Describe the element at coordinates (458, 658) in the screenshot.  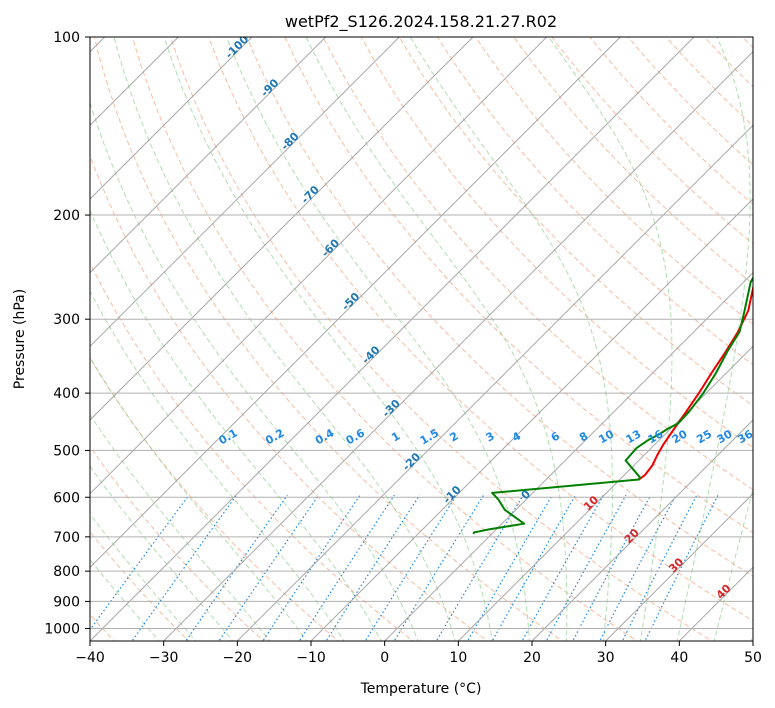
I see `x-tick-label: 10` at that location.